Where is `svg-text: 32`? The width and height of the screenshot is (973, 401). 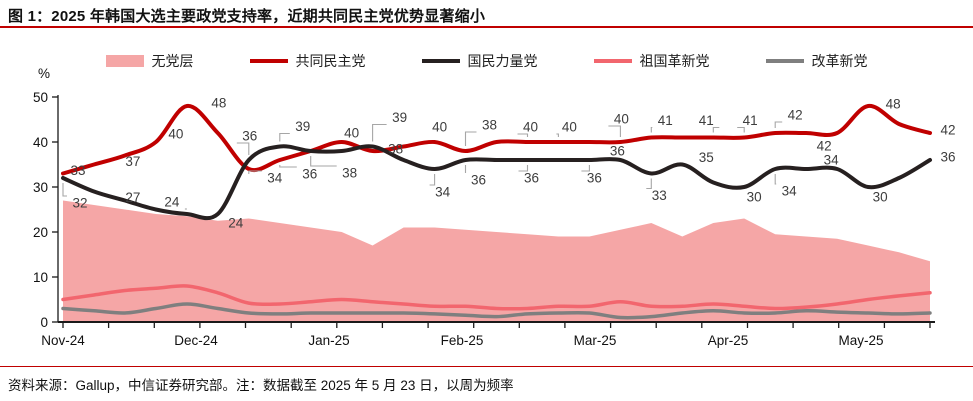
svg-text: 32 is located at coordinates (79, 203).